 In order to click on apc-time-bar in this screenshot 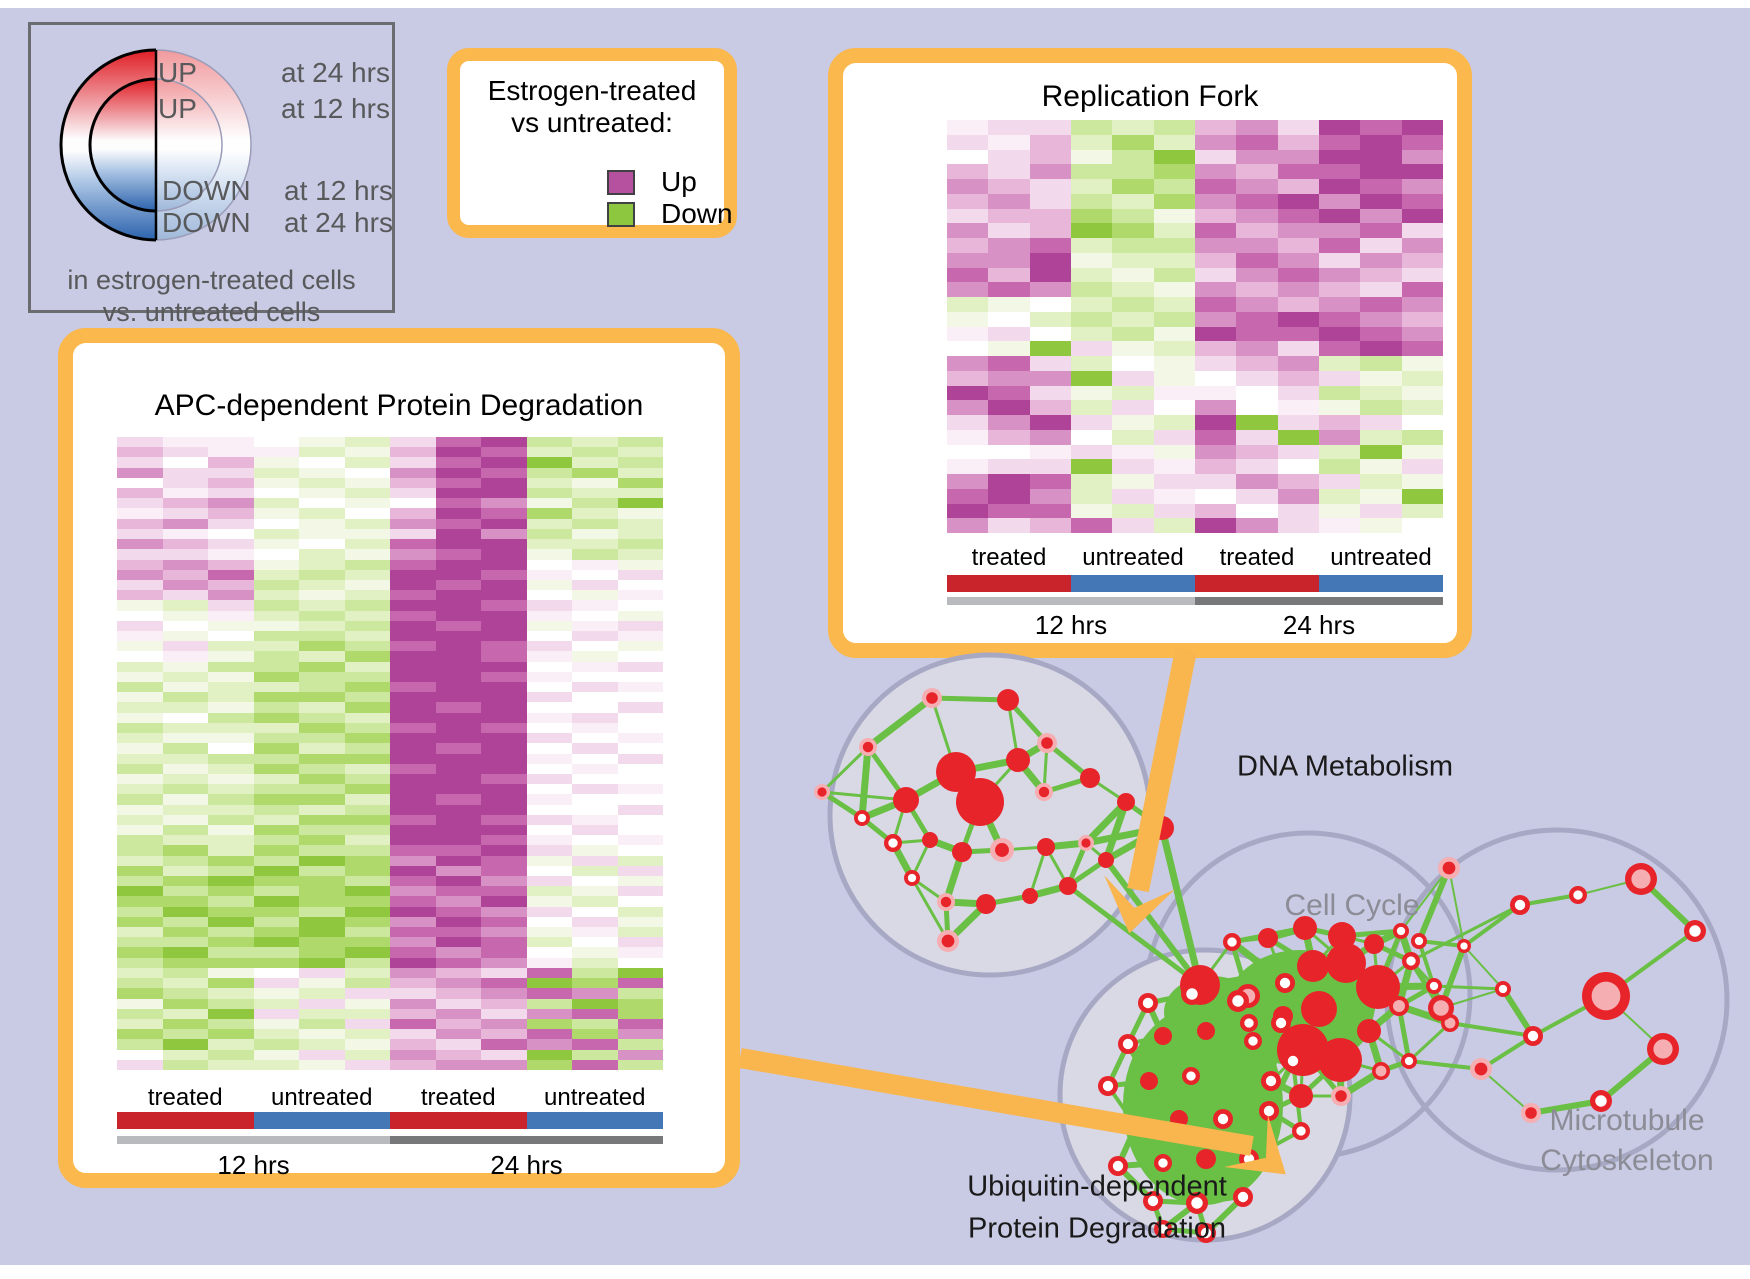, I will do `click(390, 1140)`.